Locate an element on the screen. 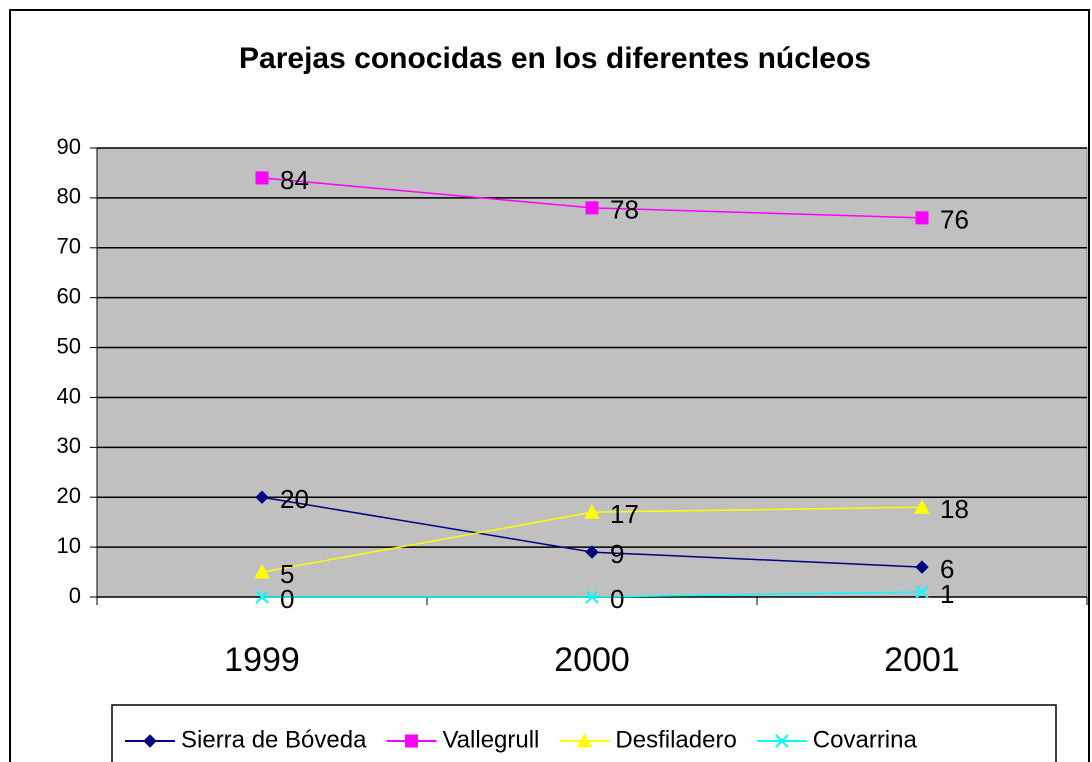 The height and width of the screenshot is (762, 1092). data-label: 9 is located at coordinates (617, 554).